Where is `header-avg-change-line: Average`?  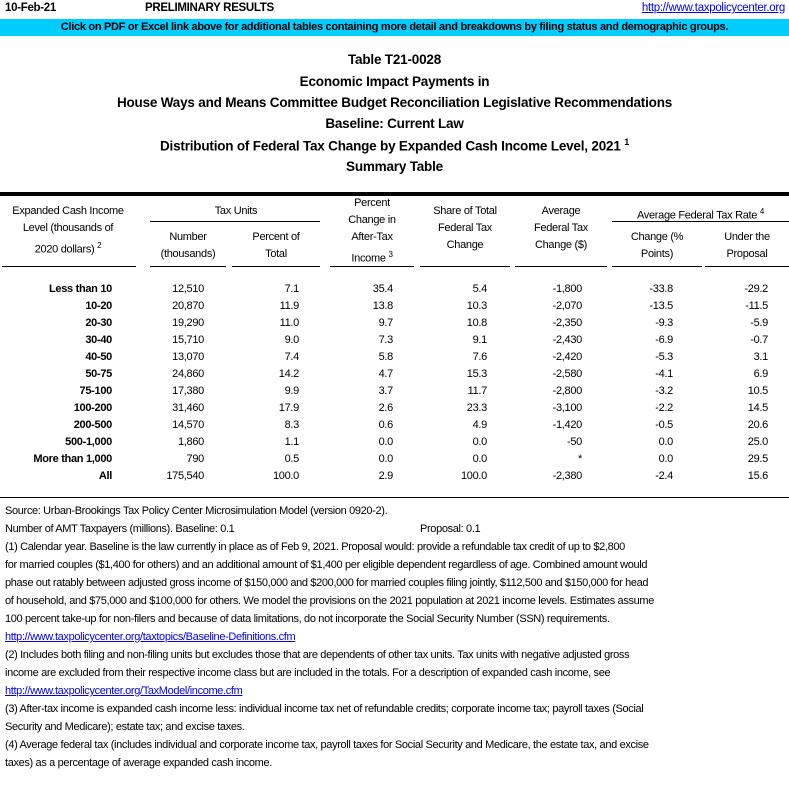
header-avg-change-line: Average is located at coordinates (561, 211).